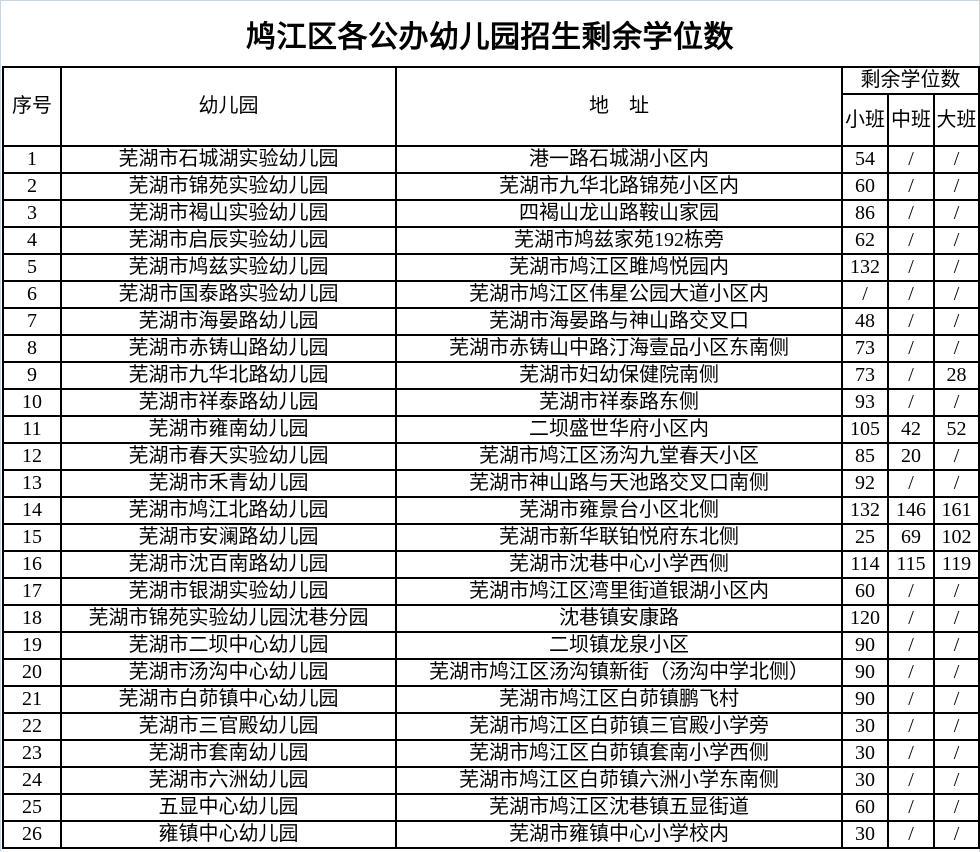 Image resolution: width=980 pixels, height=852 pixels. I want to click on table-row: 18 芜湖市锦苑实验幼儿园沈巷分园 沈巷镇安康路 120//, so click(491, 618).